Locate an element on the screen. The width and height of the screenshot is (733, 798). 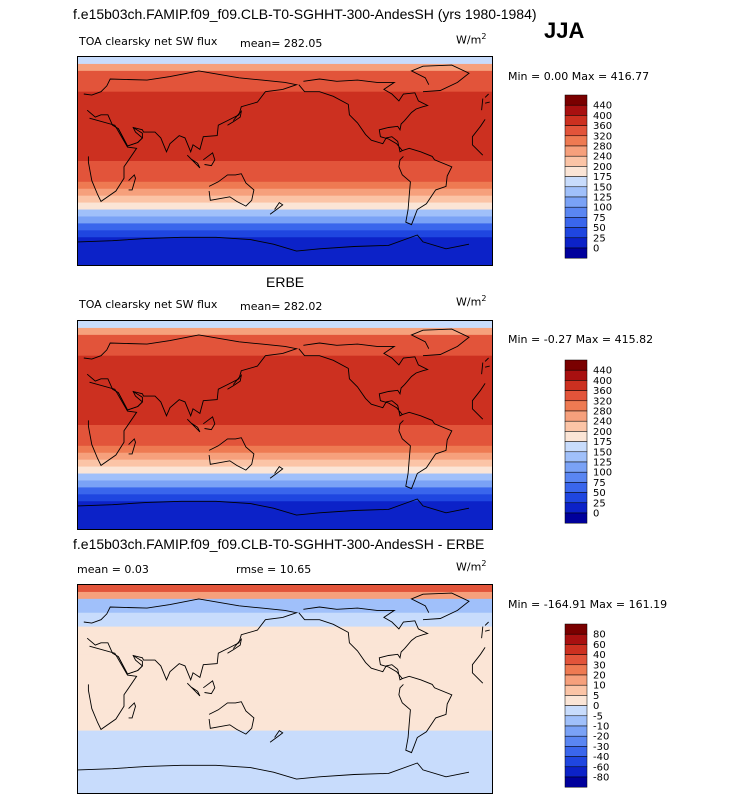
panel1-minmax: Min = 0.00 Max = 416.77 is located at coordinates (579, 76).